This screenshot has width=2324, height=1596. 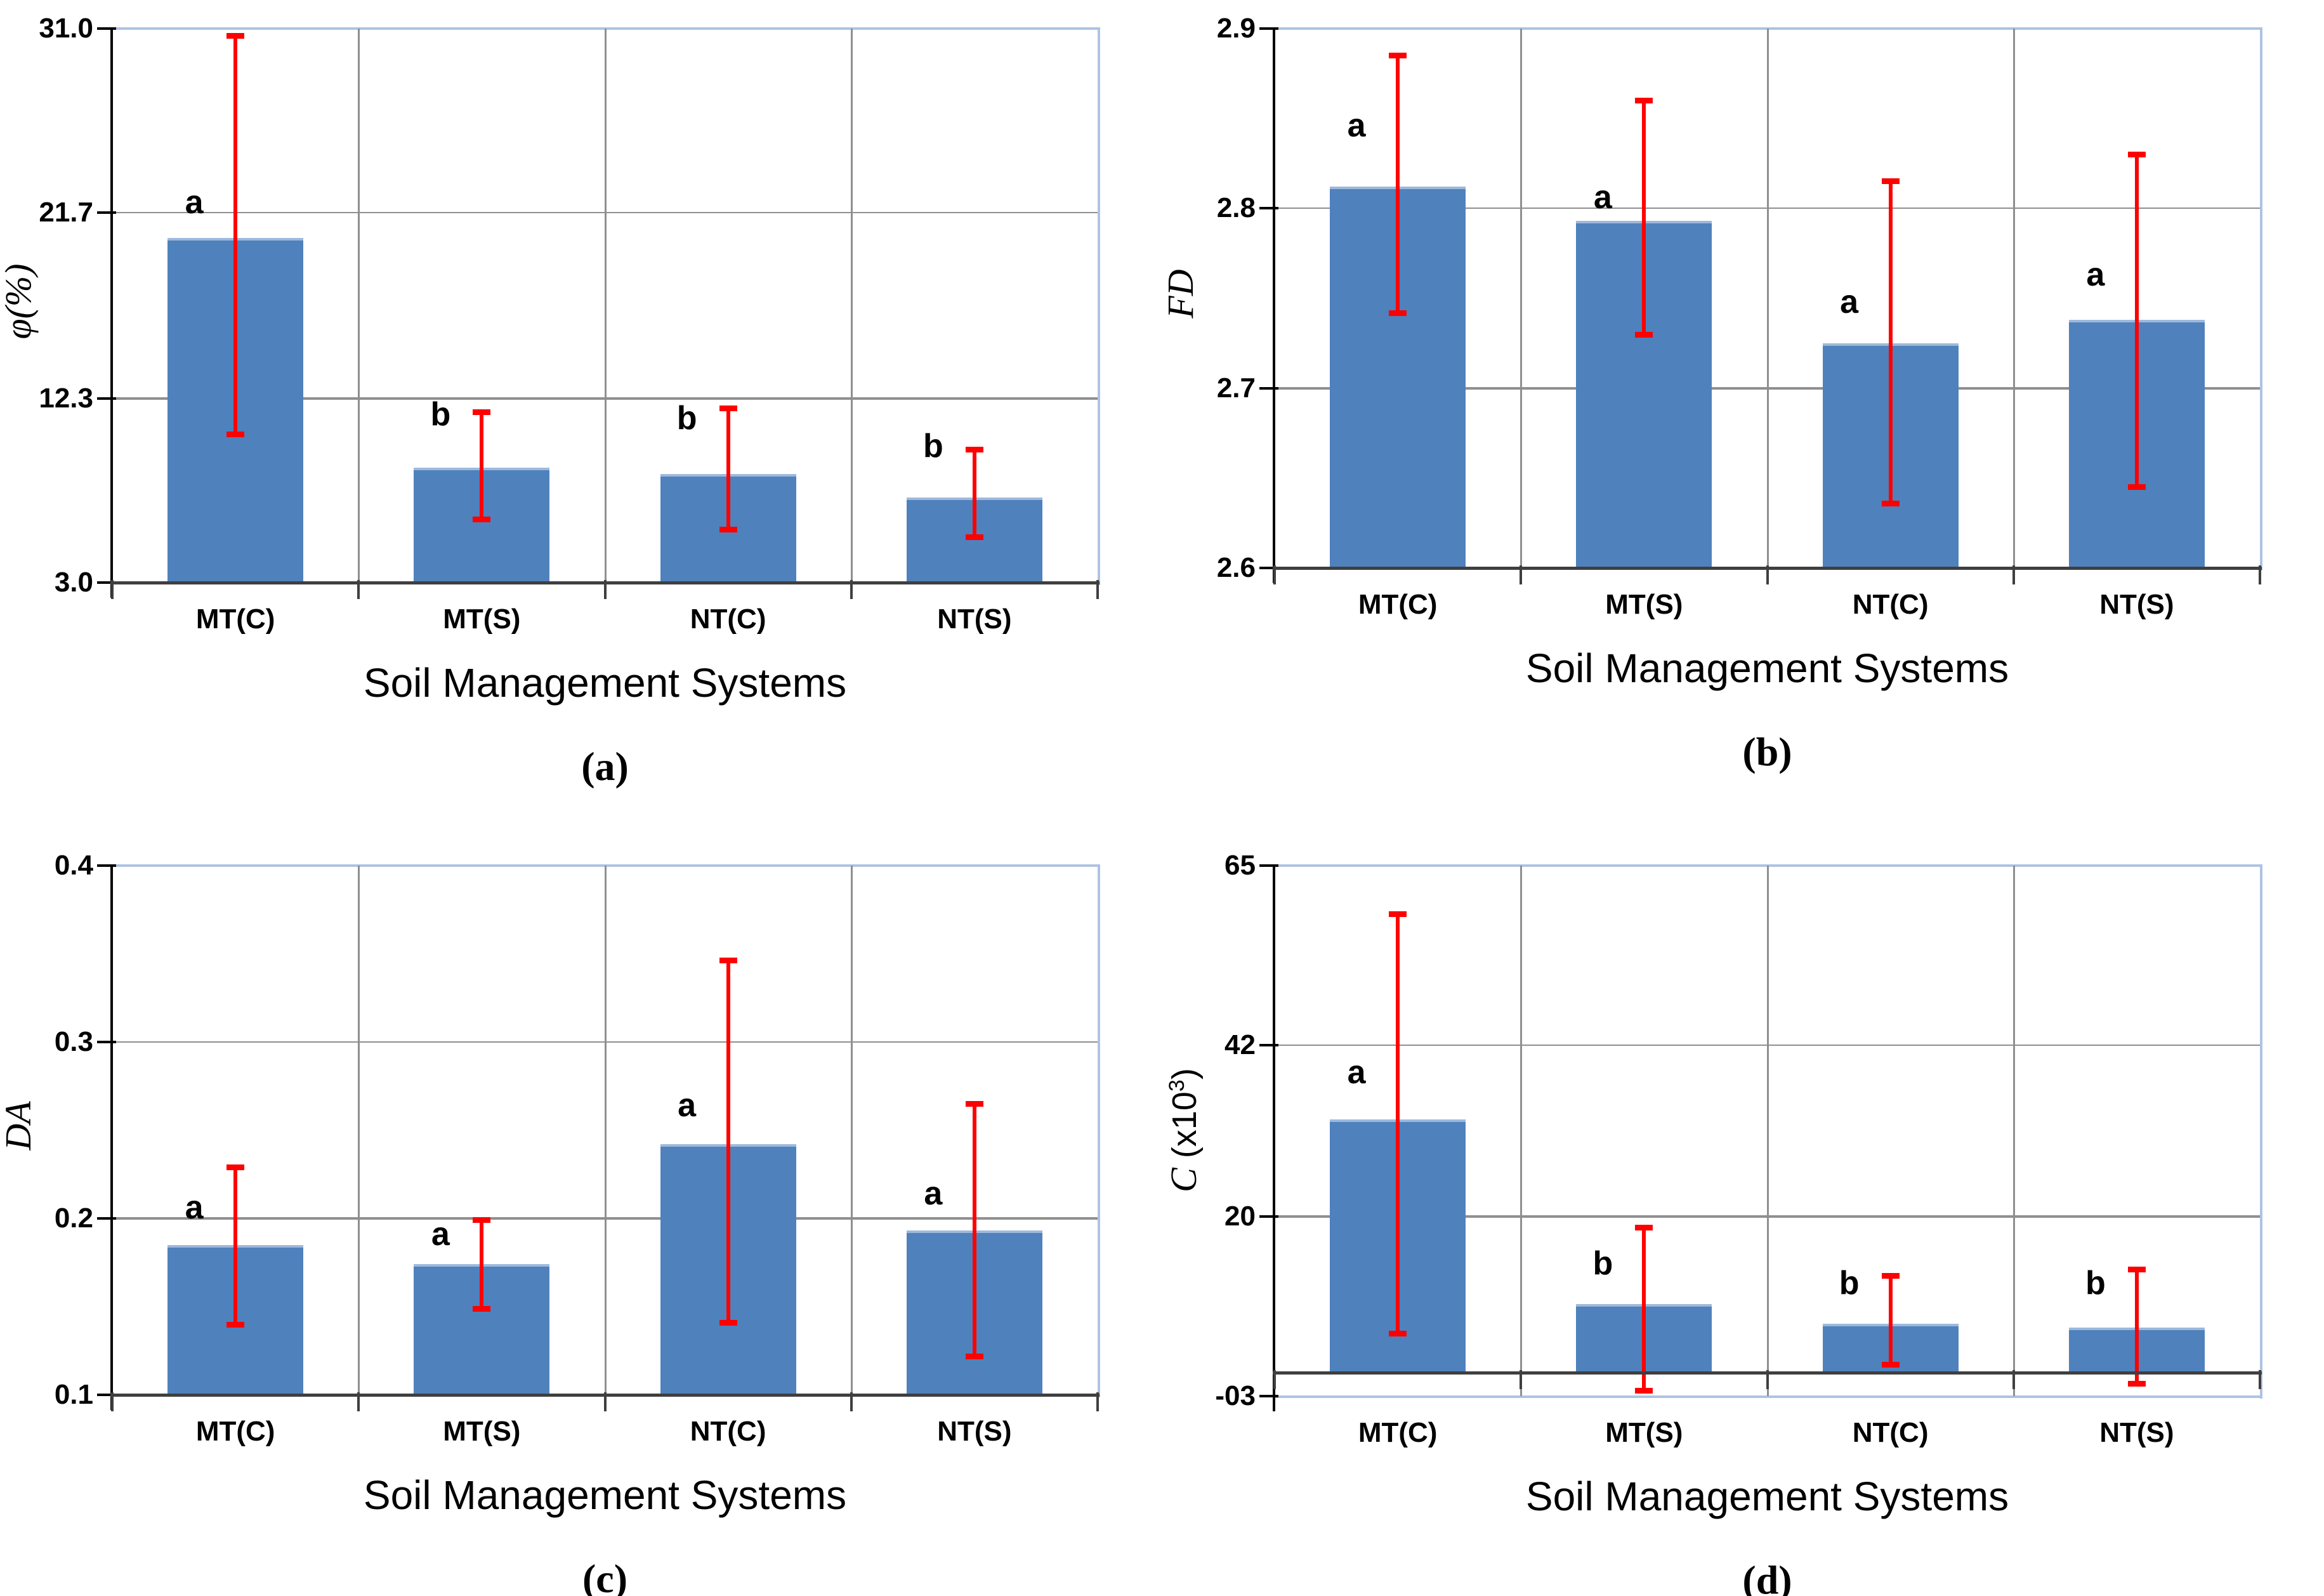 I want to click on y-axis-title: C (x103), so click(x=1181, y=1130).